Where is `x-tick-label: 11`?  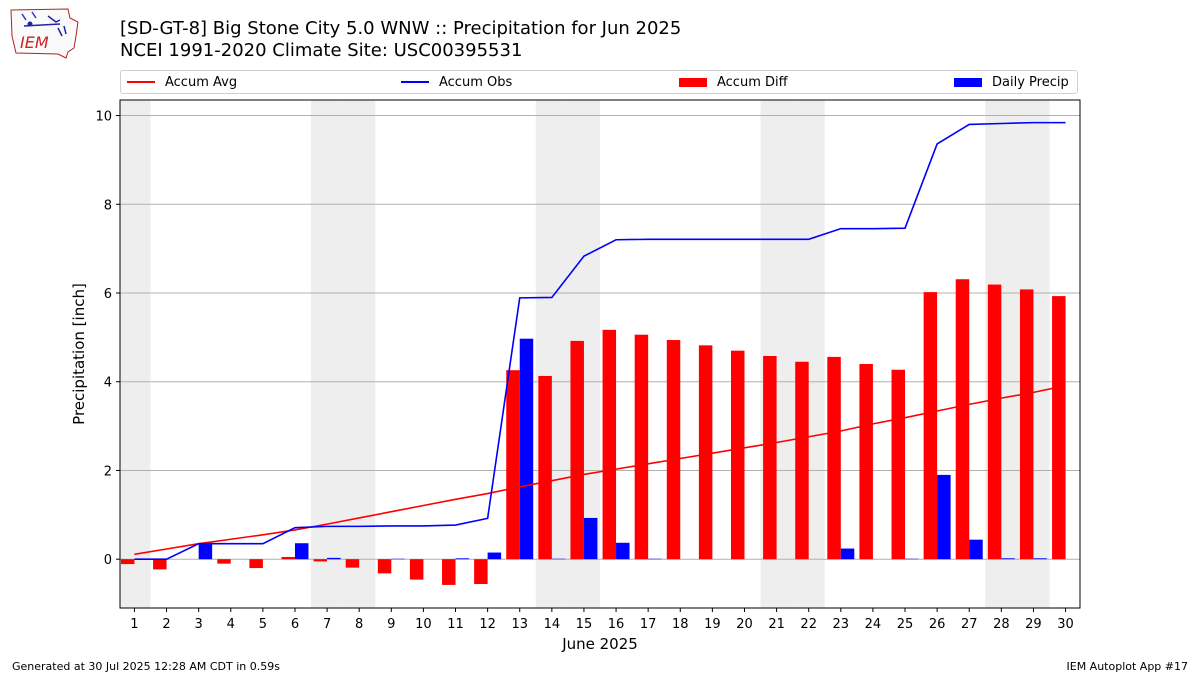
x-tick-label: 11 is located at coordinates (455, 624).